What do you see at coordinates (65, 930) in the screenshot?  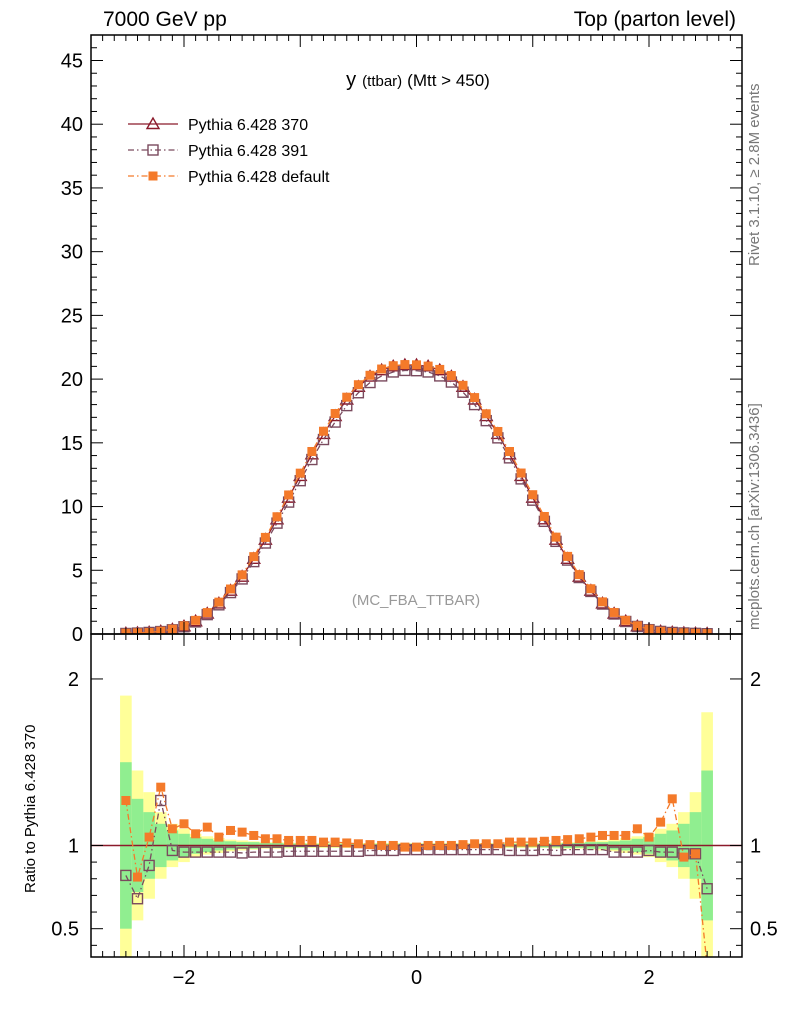 I see `ratio-y-tick-label: 0.5` at bounding box center [65, 930].